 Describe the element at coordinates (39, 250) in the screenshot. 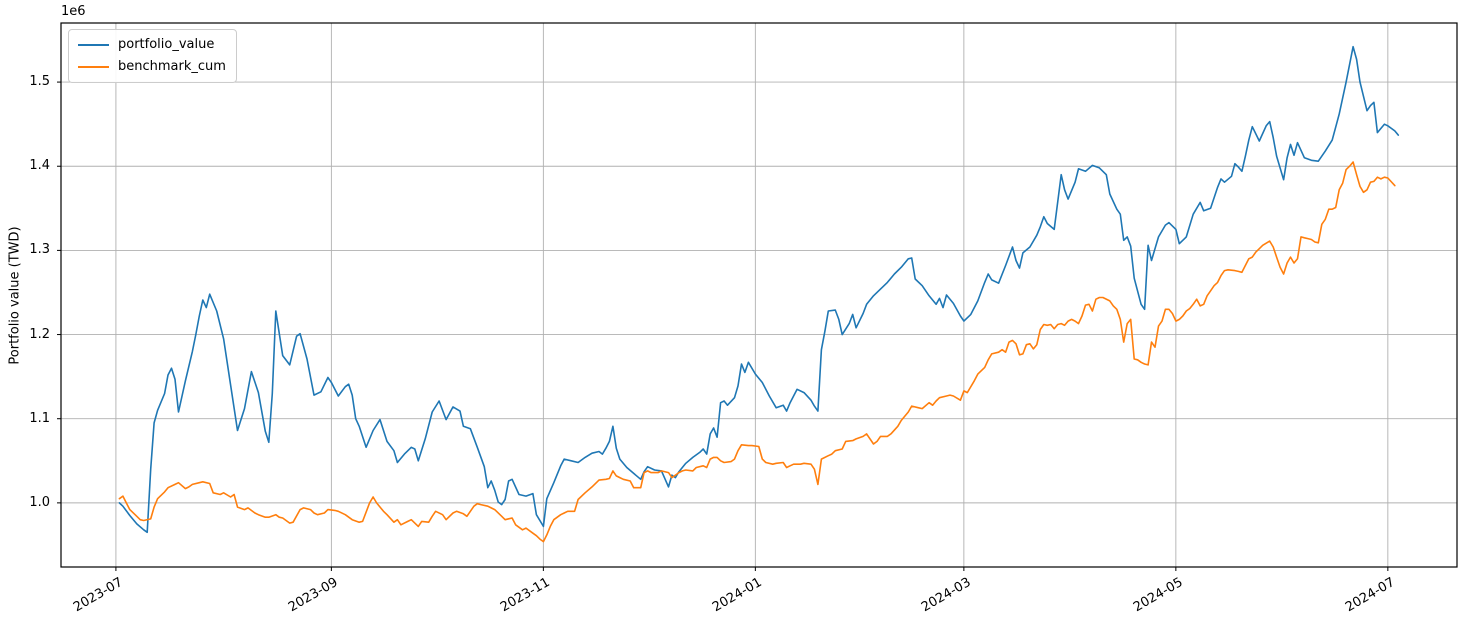

I see `y-tick-label: 1.3` at that location.